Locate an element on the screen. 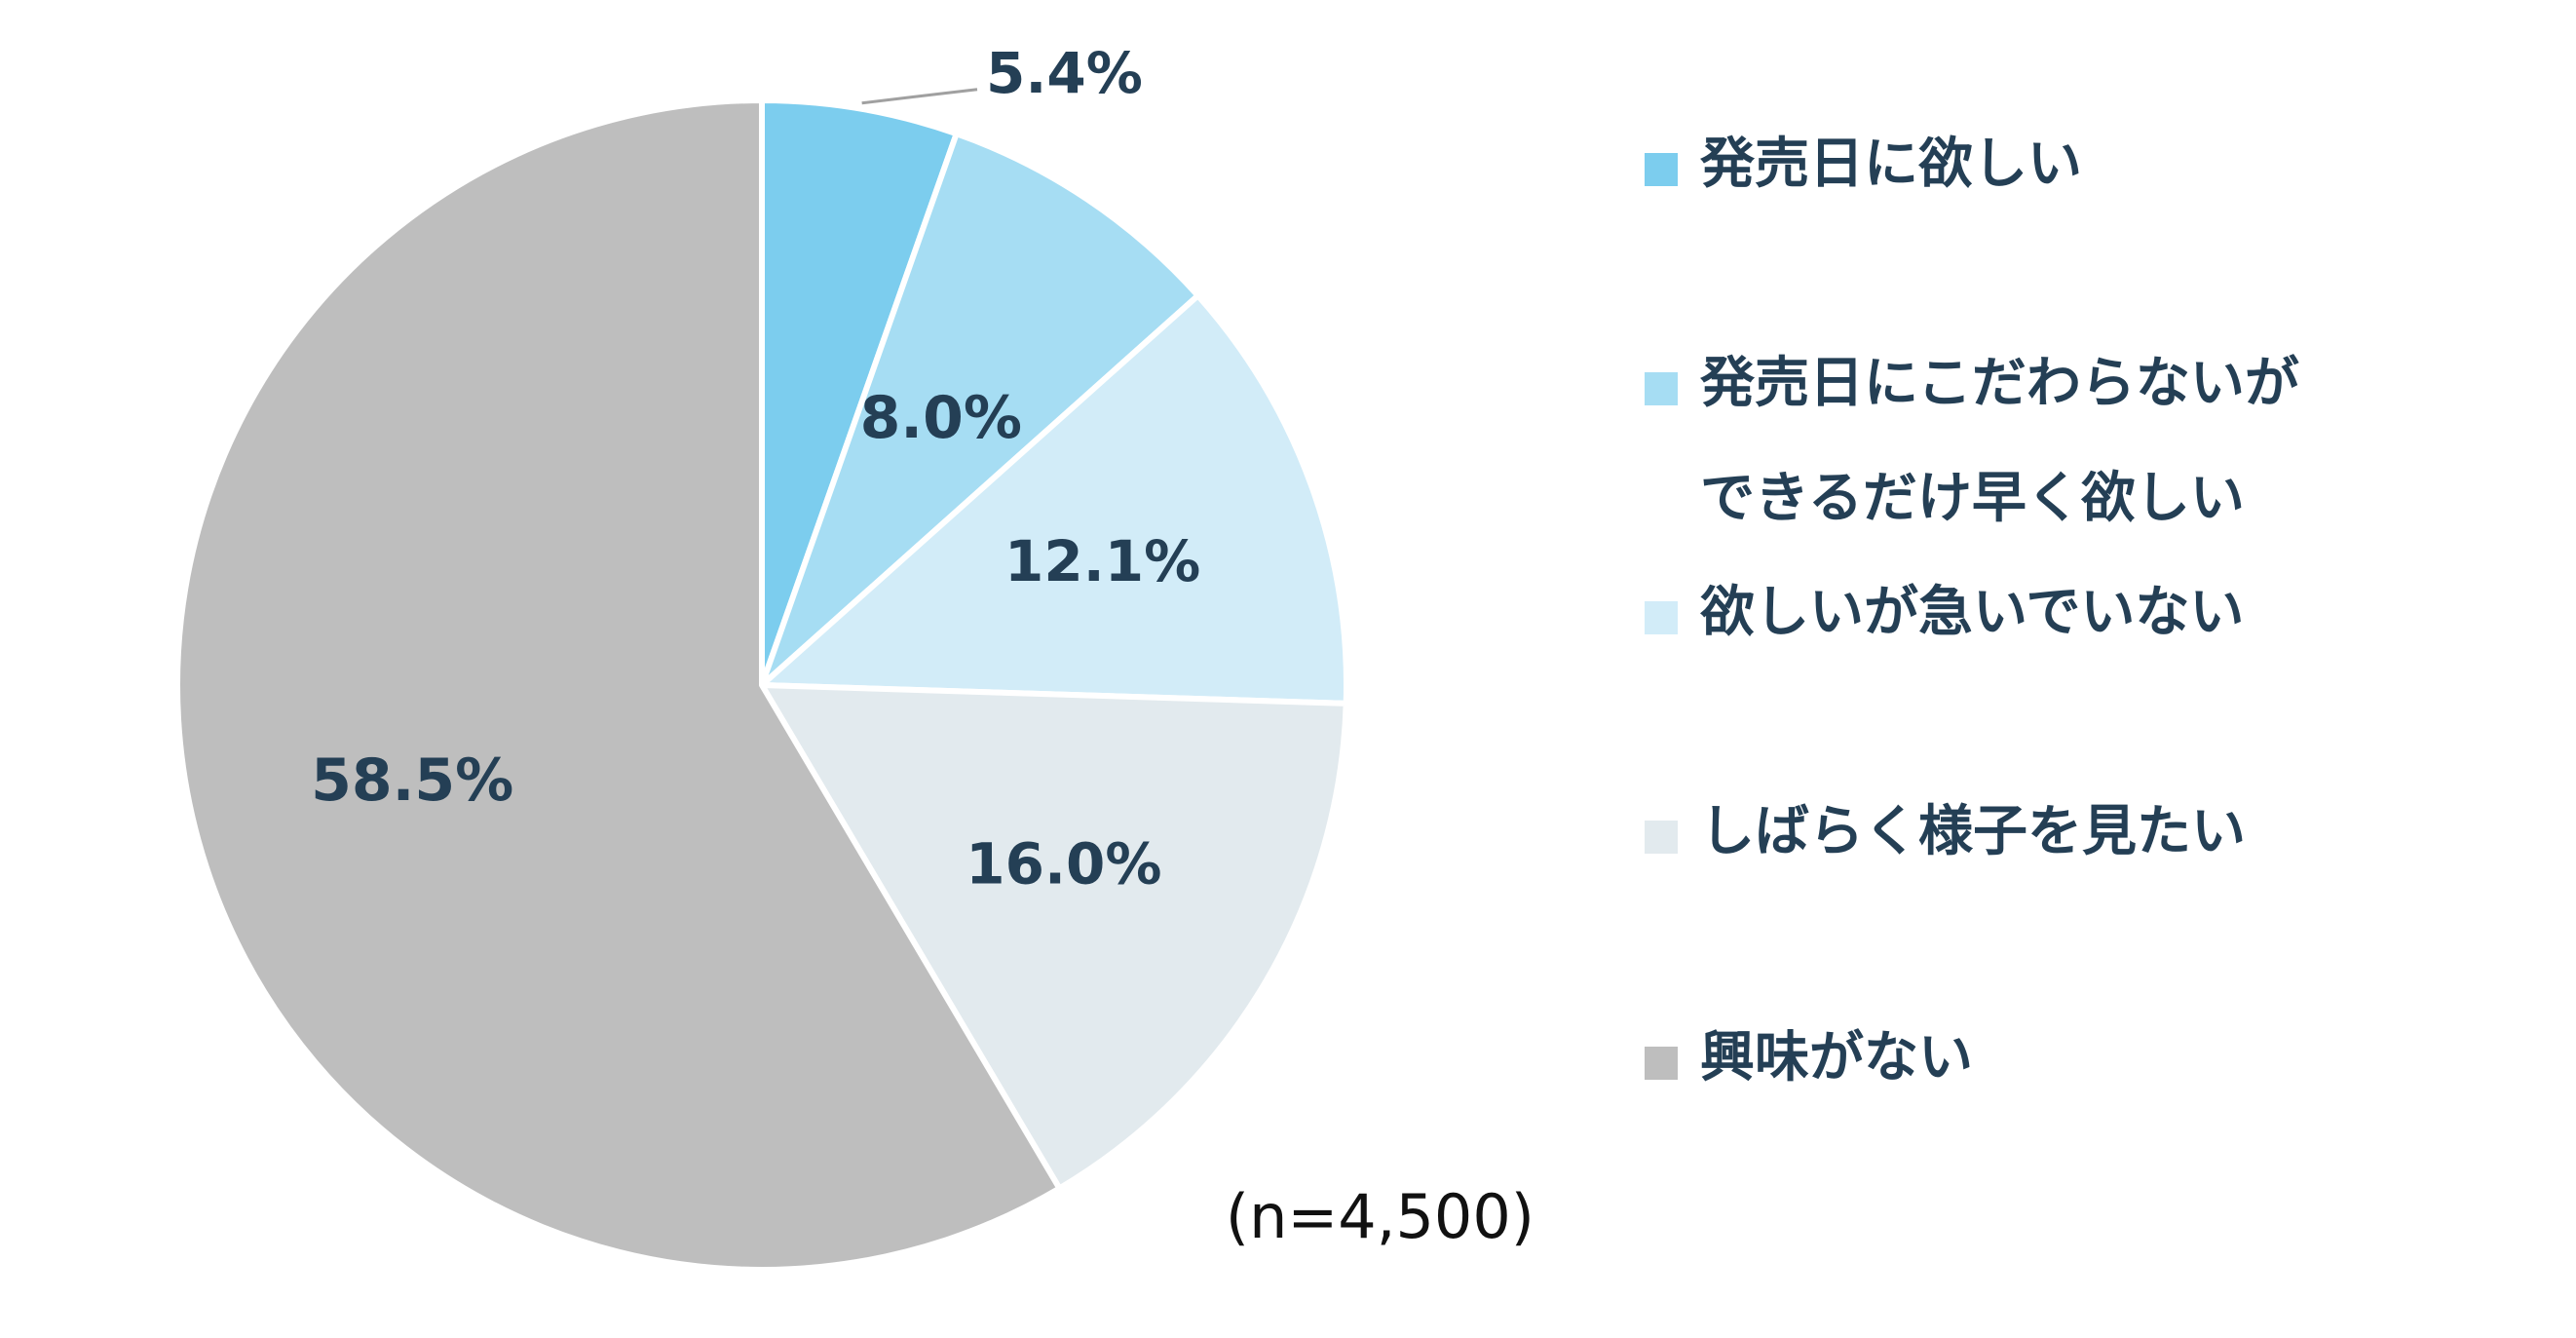 The width and height of the screenshot is (2576, 1338). pie-value-label-4: 16.0% is located at coordinates (1063, 863).